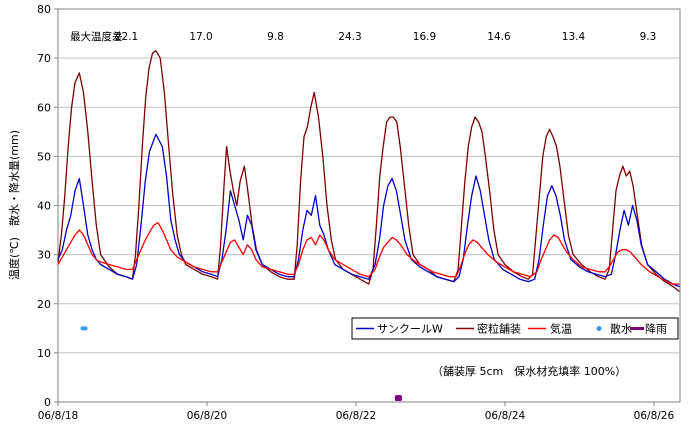  I want to click on y-tick-label: 50, so click(44, 156).